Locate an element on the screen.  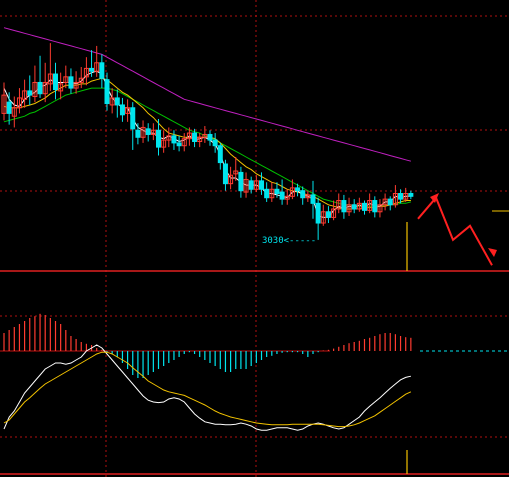
low-price-annotation: 3030<----- is located at coordinates (289, 241).